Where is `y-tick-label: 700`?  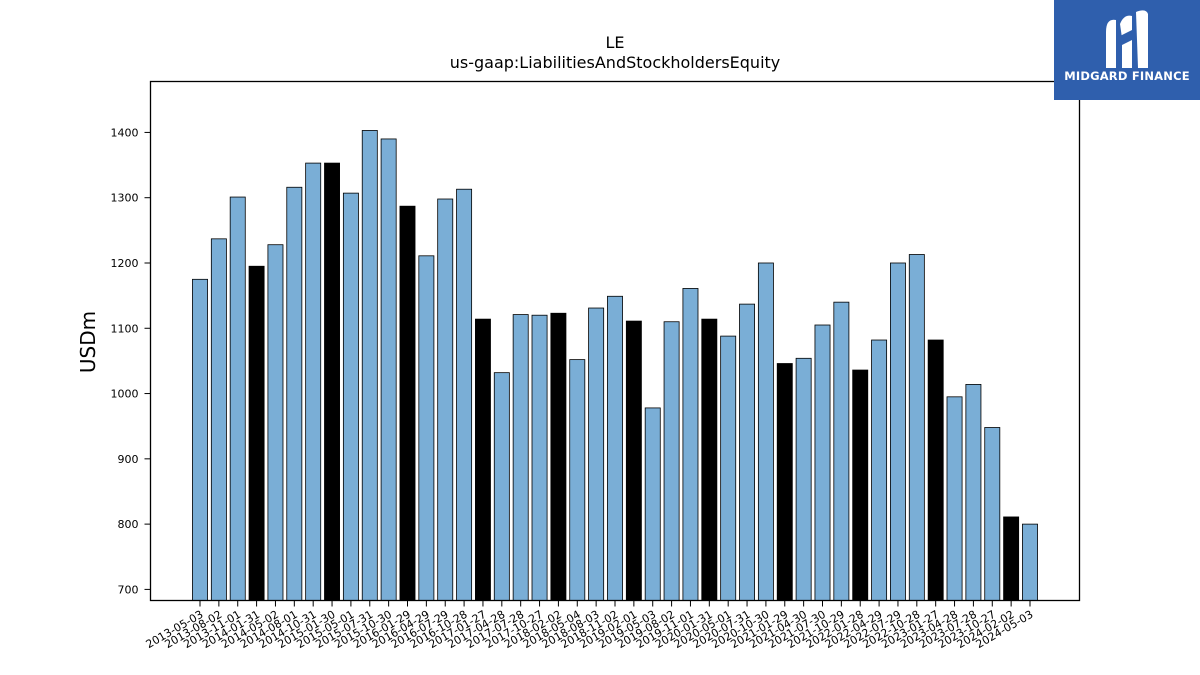
y-tick-label: 700 is located at coordinates (128, 589).